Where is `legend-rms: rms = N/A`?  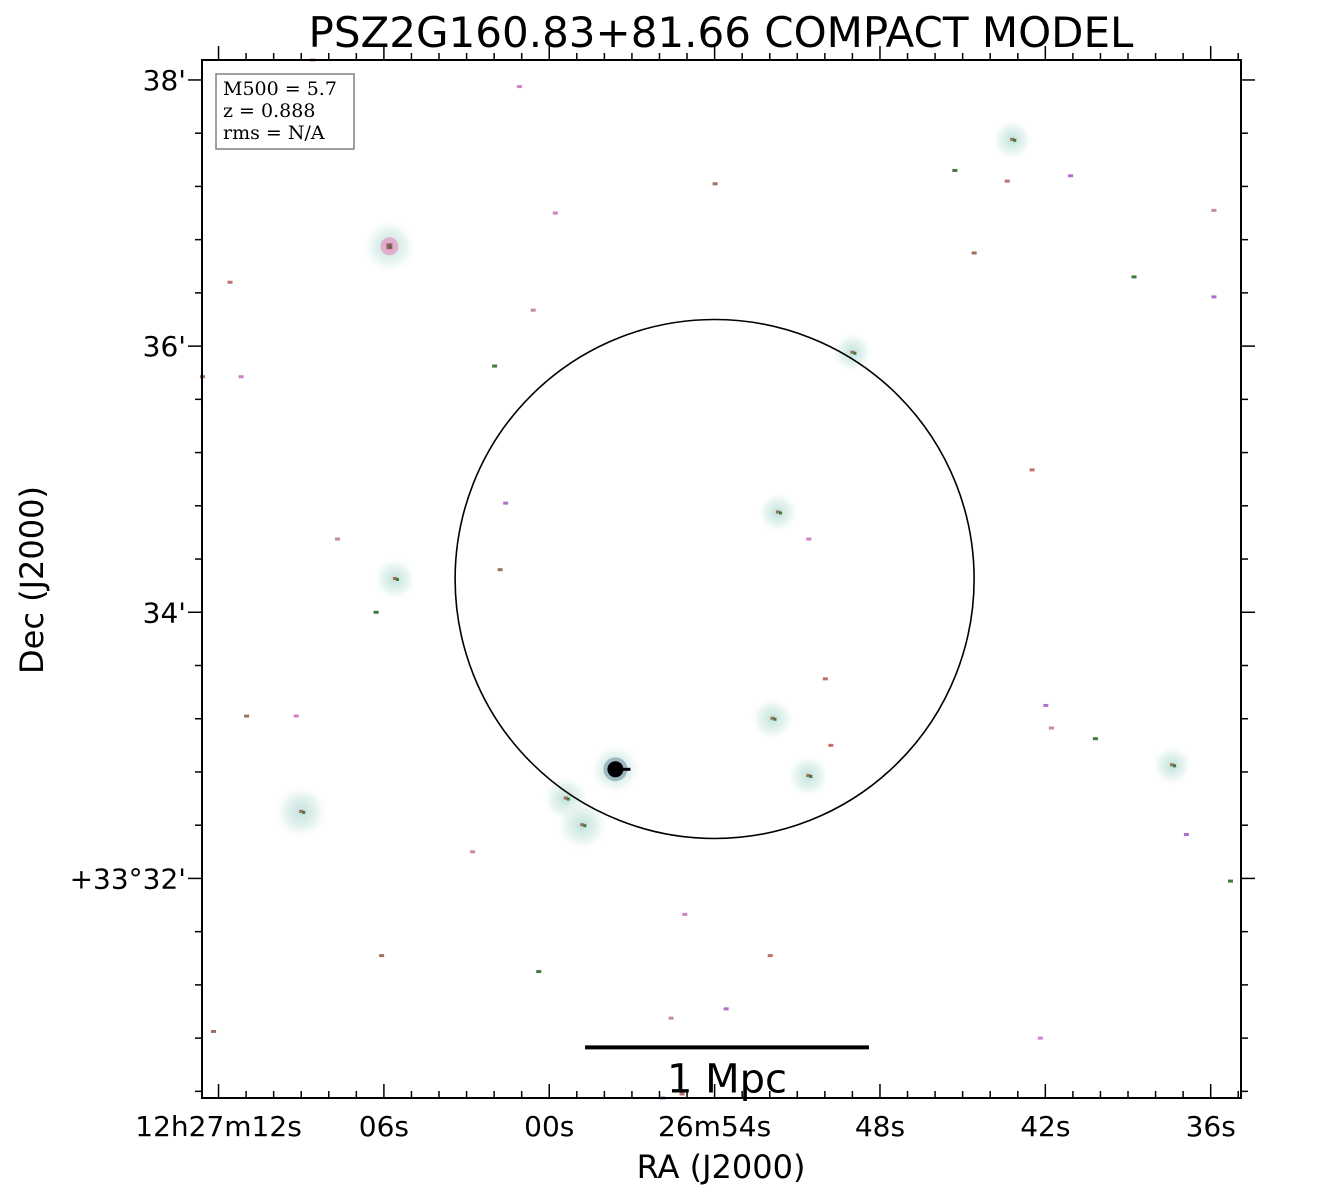
legend-rms: rms = N/A is located at coordinates (274, 133).